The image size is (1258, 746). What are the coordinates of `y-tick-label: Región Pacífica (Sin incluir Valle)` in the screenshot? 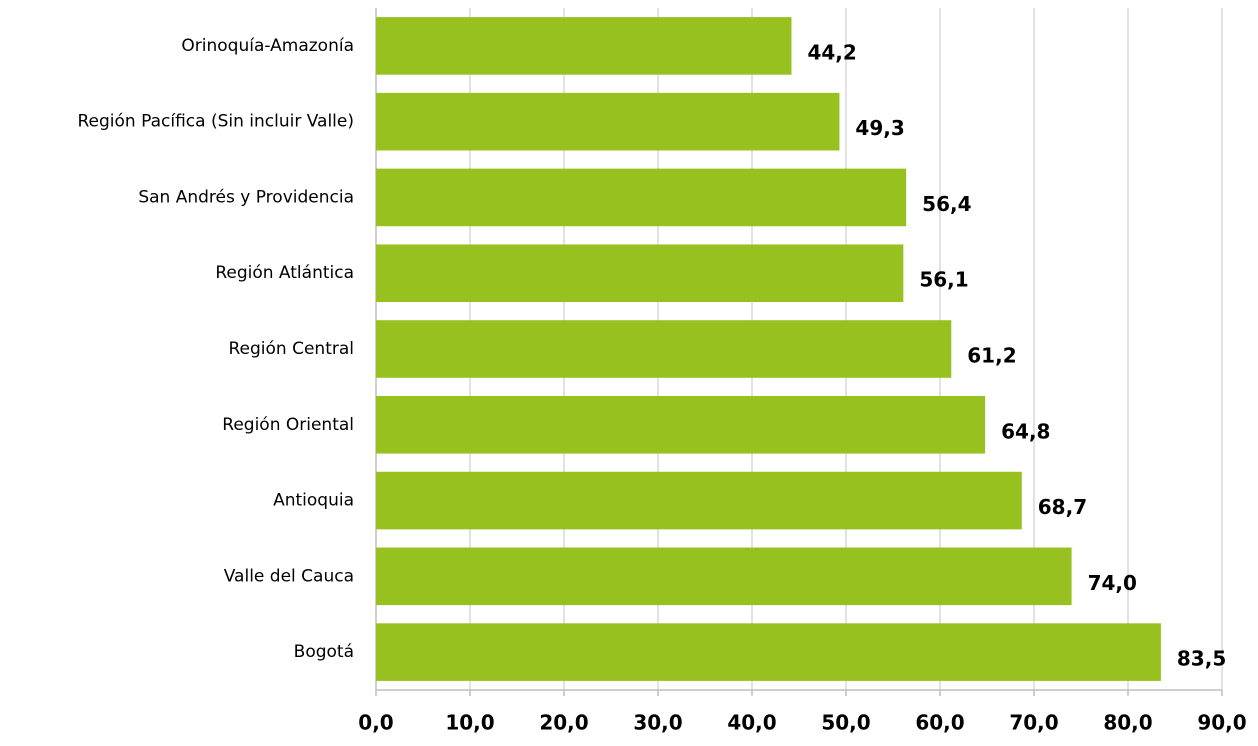 It's located at (216, 122).